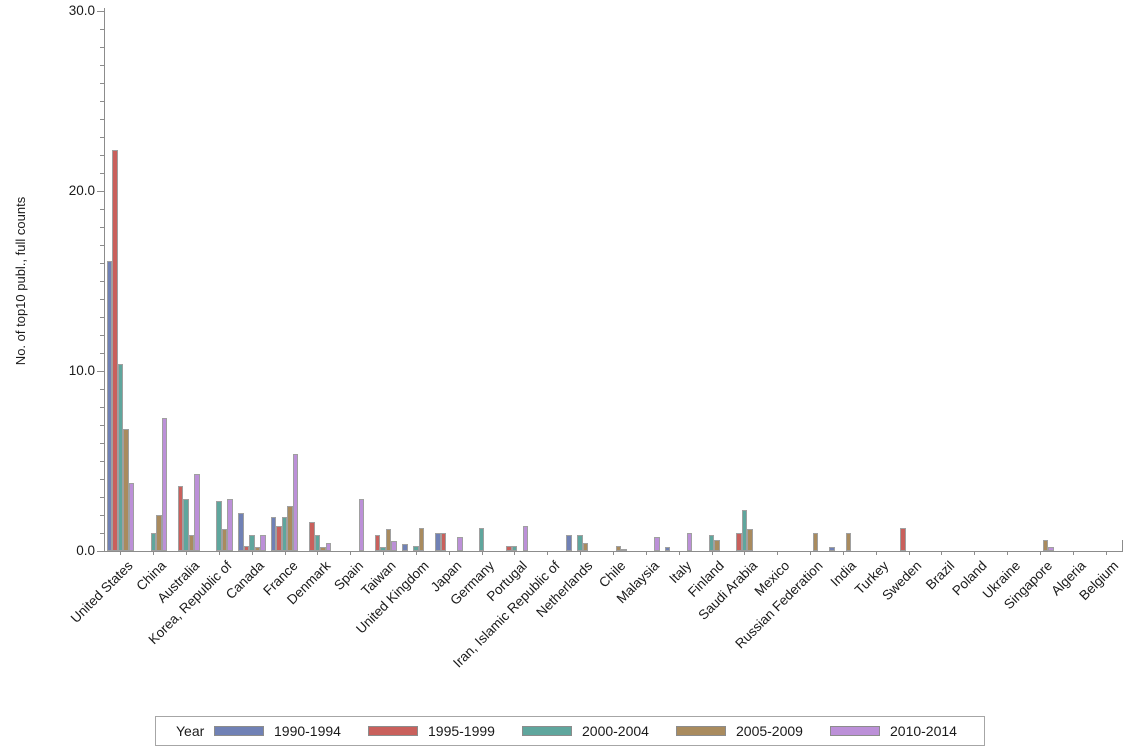 Image resolution: width=1134 pixels, height=756 pixels. What do you see at coordinates (20, 281) in the screenshot?
I see `y-axis-title: No. of top10 publ., full counts` at bounding box center [20, 281].